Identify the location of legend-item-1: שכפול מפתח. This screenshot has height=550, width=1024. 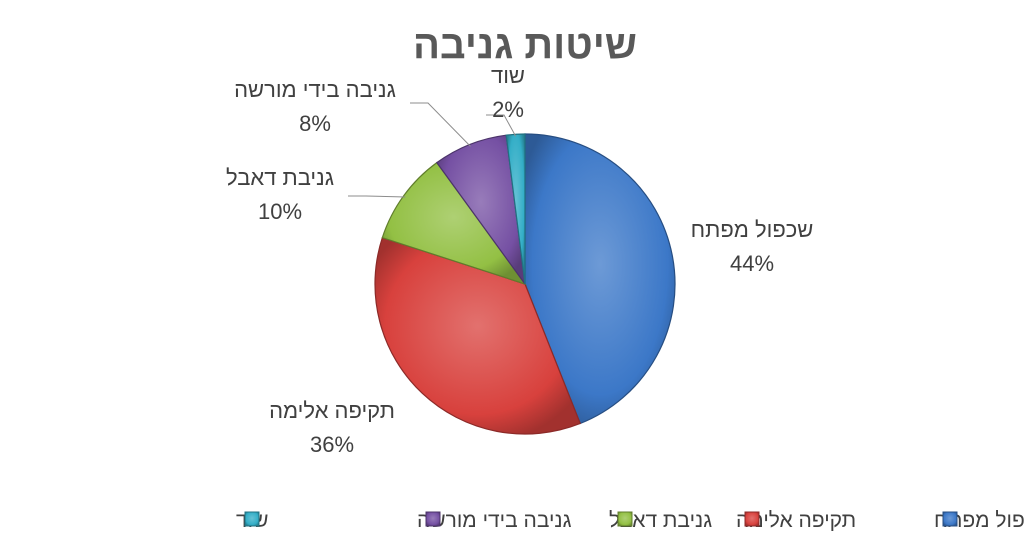
(979, 520).